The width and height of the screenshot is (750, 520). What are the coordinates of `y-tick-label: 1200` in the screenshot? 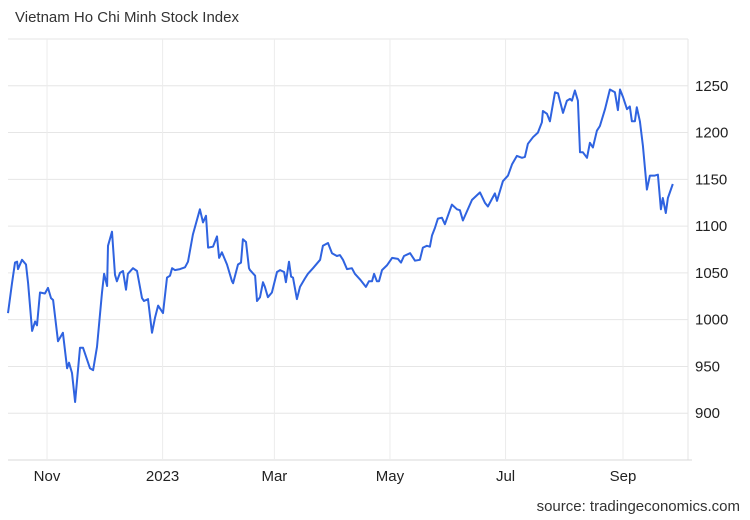 It's located at (711, 133).